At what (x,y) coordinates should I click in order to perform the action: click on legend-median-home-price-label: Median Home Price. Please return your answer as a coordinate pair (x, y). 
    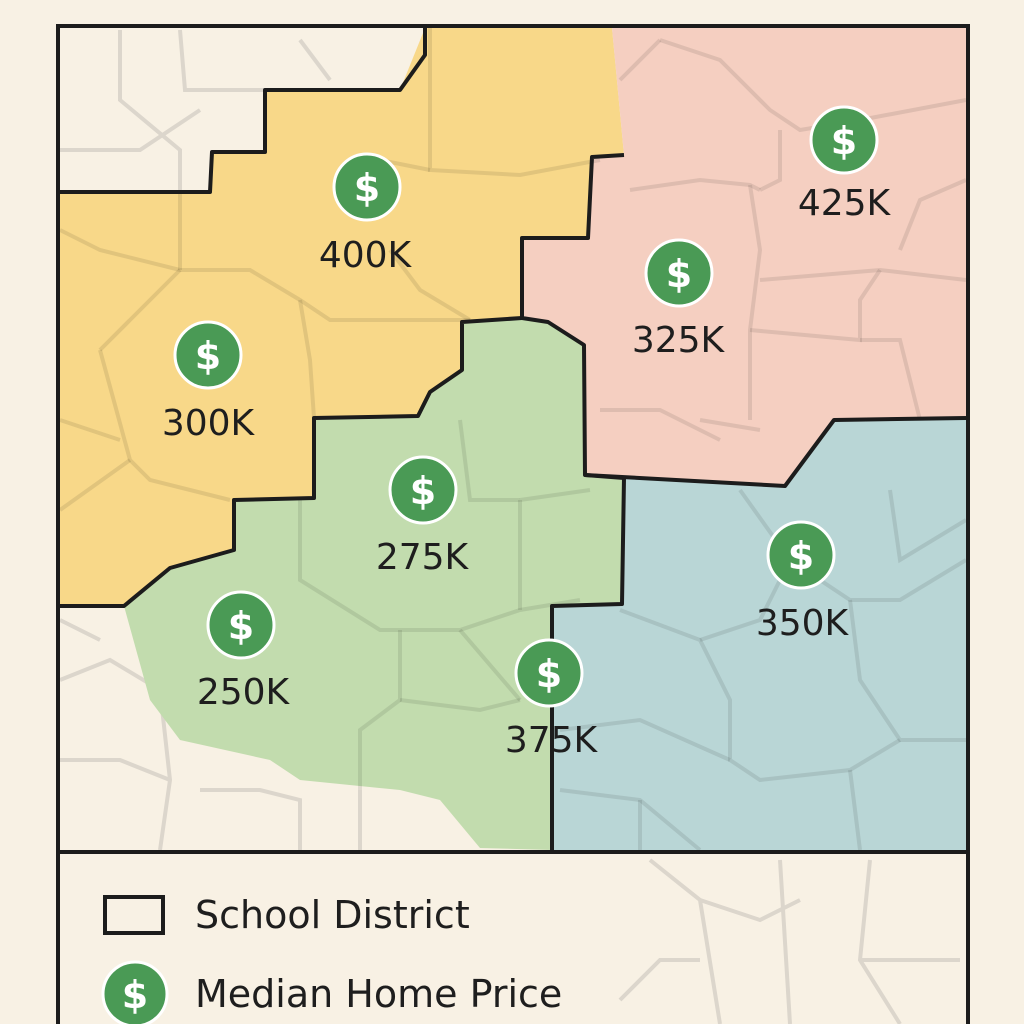
    Looking at the image, I should click on (378, 994).